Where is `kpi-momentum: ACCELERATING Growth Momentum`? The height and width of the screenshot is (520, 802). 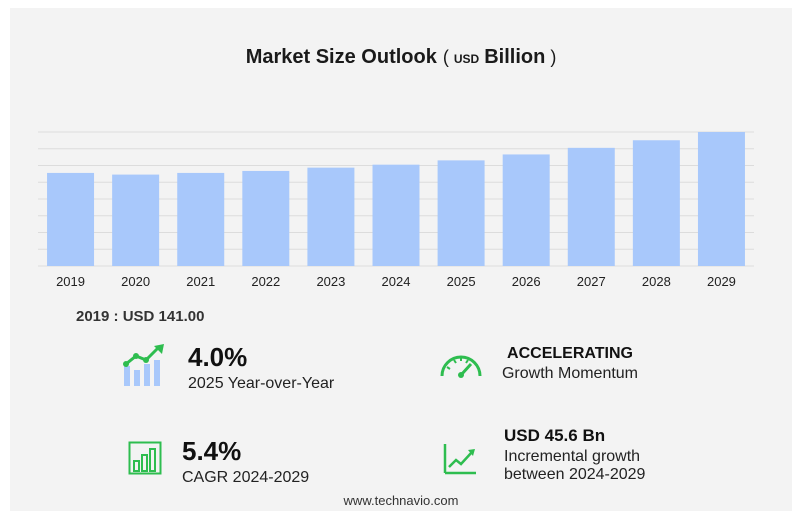 kpi-momentum: ACCELERATING Growth Momentum is located at coordinates (570, 364).